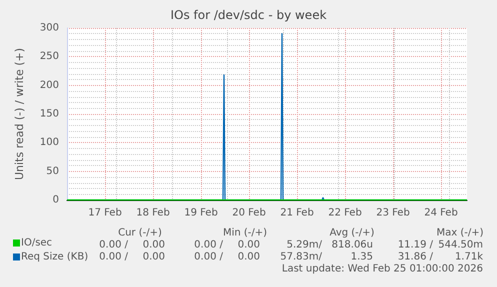 The height and width of the screenshot is (287, 497). I want to click on legend-label: Req Size (KB), so click(54, 257).